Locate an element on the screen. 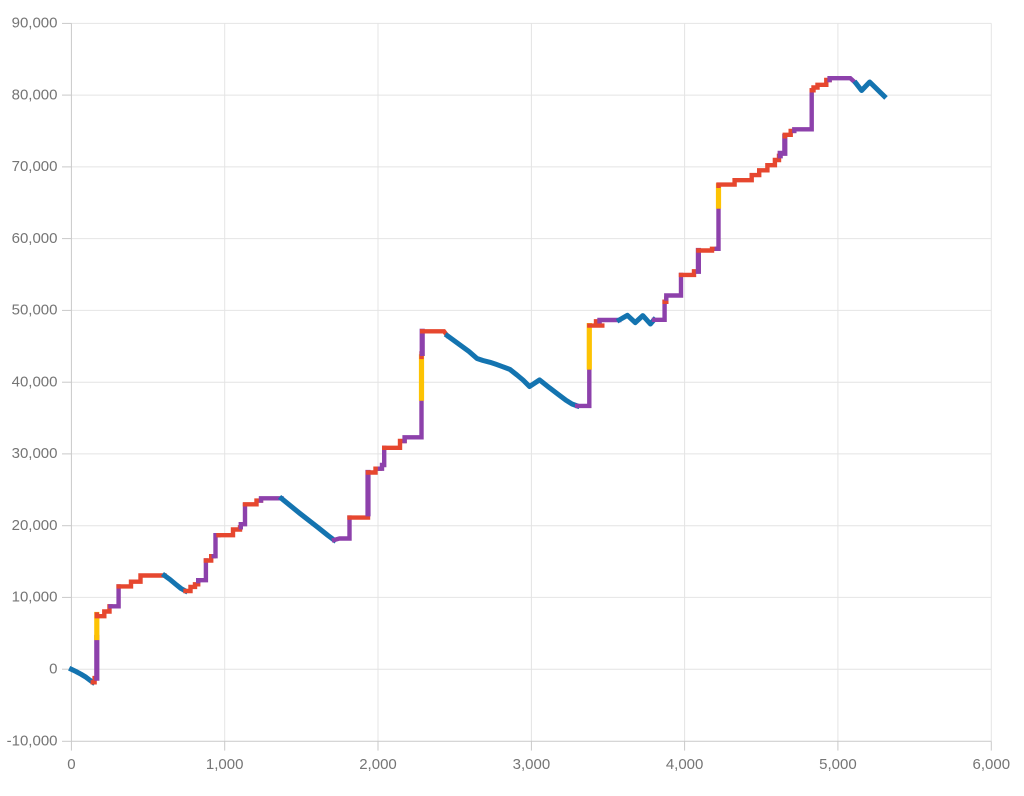 This screenshot has height=796, width=1024. svg-text: 6,000 is located at coordinates (992, 764).